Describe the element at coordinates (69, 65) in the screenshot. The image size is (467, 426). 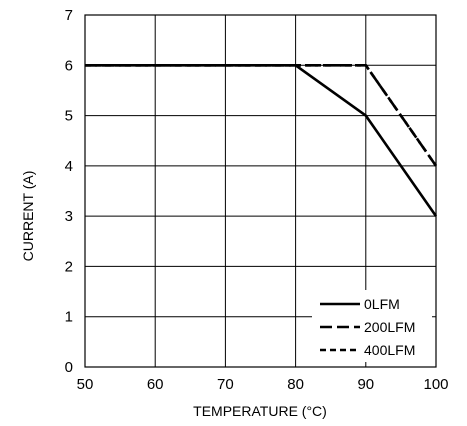
I see `y-tick-label-6: 6` at that location.